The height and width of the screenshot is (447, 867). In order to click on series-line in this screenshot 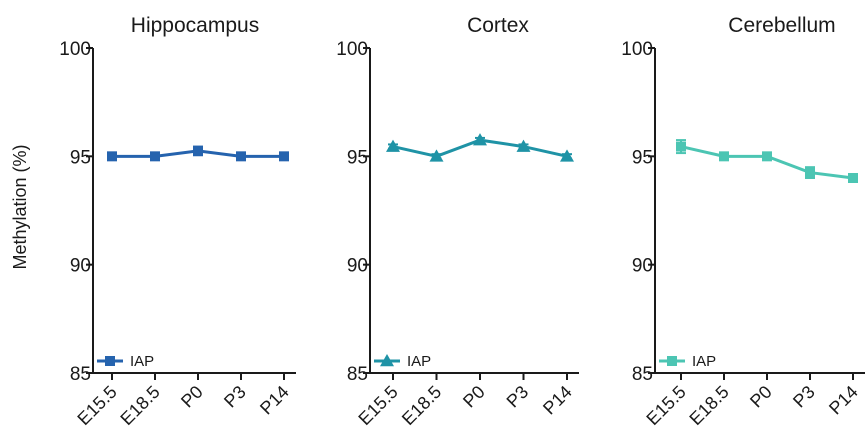, I will do `click(767, 162)`.